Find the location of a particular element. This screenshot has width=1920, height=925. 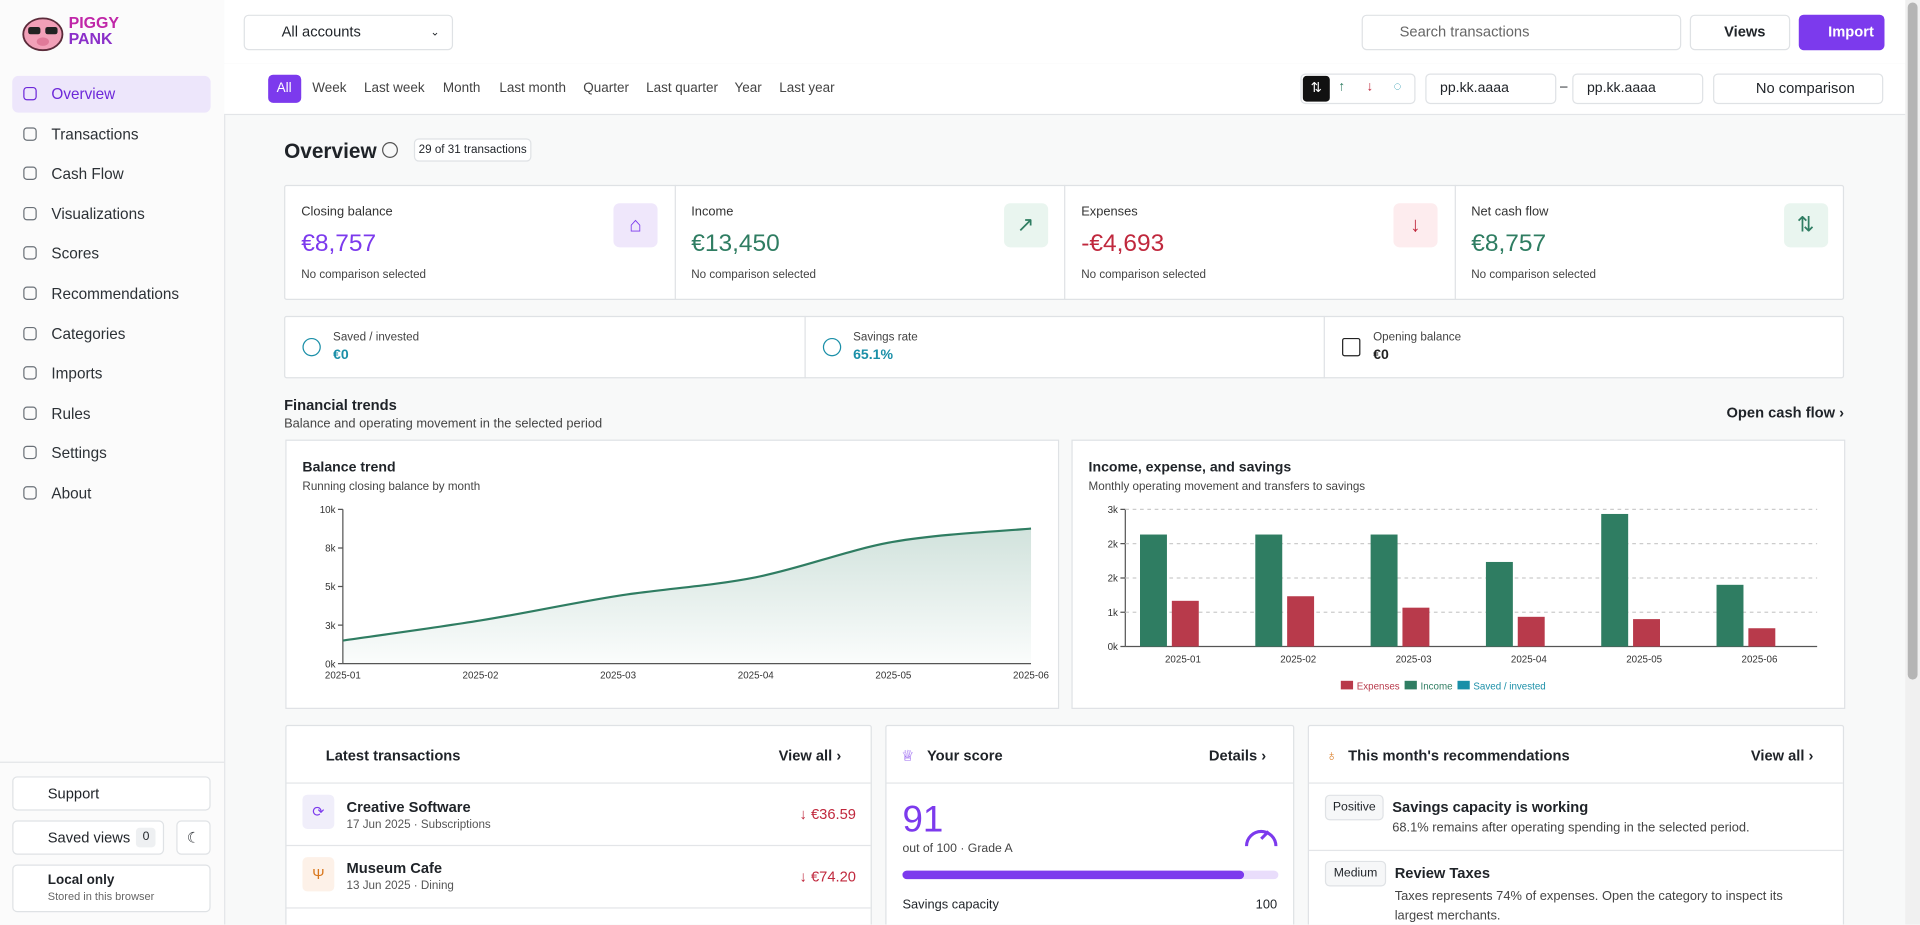

period-option: Year is located at coordinates (748, 88).